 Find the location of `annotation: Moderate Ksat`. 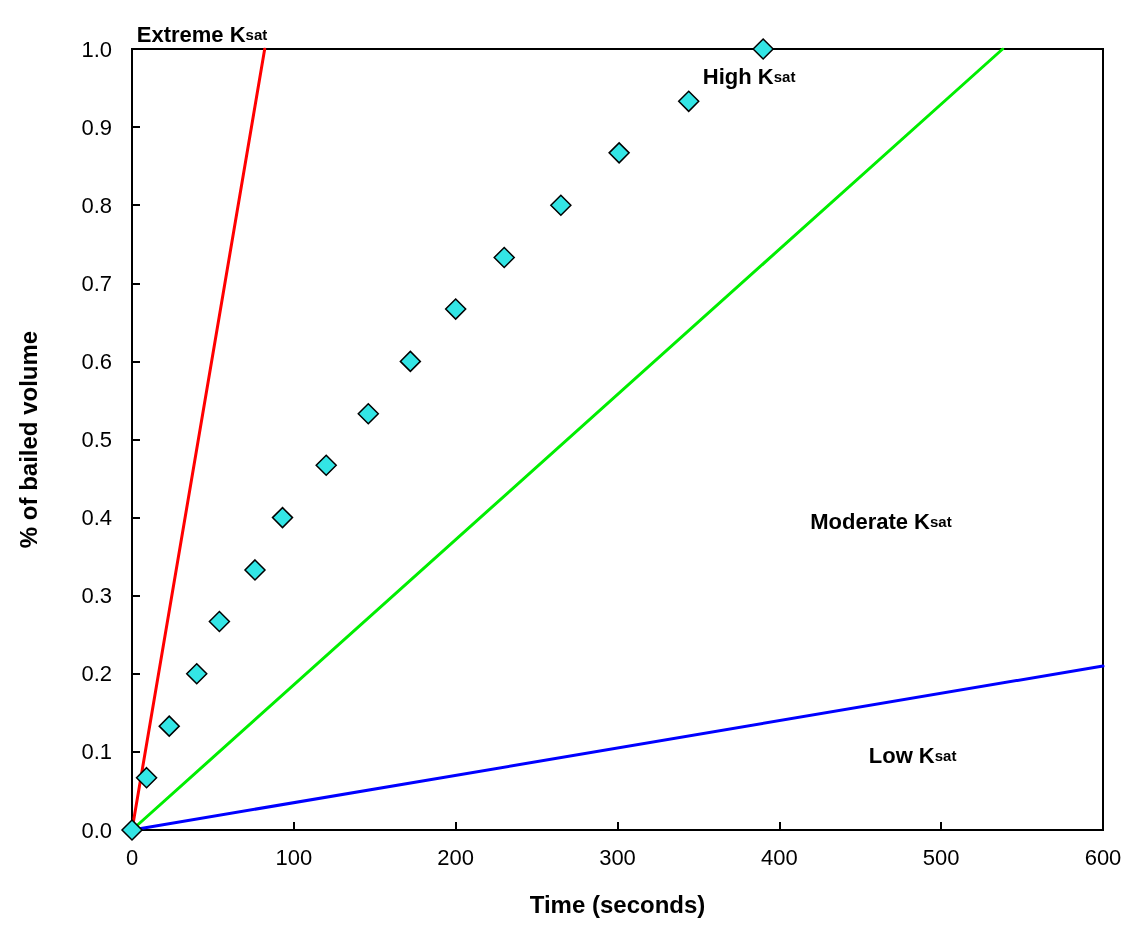

annotation: Moderate Ksat is located at coordinates (881, 522).